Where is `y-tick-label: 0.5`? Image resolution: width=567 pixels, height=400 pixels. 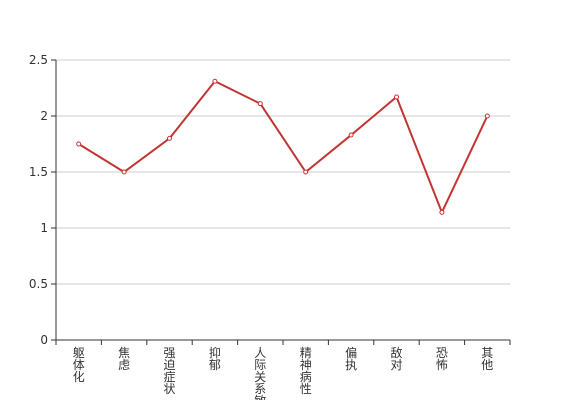
y-tick-label: 0.5 is located at coordinates (38, 284).